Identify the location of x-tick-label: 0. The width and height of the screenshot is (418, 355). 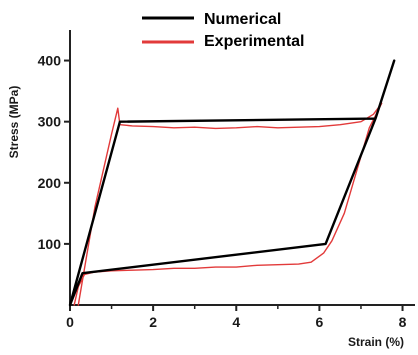
(70, 322).